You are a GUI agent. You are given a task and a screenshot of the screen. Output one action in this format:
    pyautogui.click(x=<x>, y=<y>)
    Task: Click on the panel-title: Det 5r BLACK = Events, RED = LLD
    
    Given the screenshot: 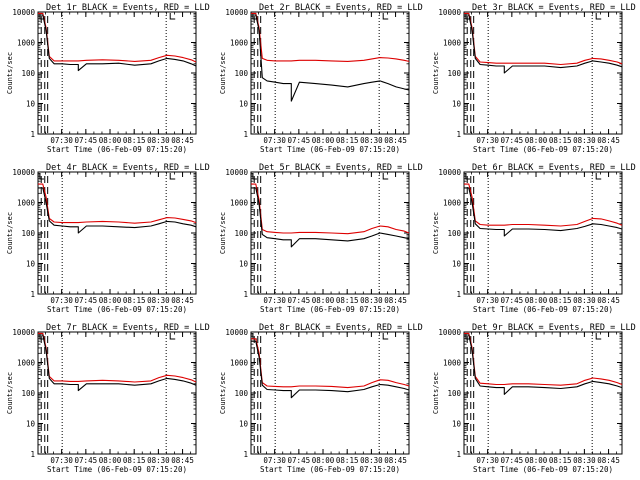 What is the action you would take?
    pyautogui.click(x=341, y=168)
    